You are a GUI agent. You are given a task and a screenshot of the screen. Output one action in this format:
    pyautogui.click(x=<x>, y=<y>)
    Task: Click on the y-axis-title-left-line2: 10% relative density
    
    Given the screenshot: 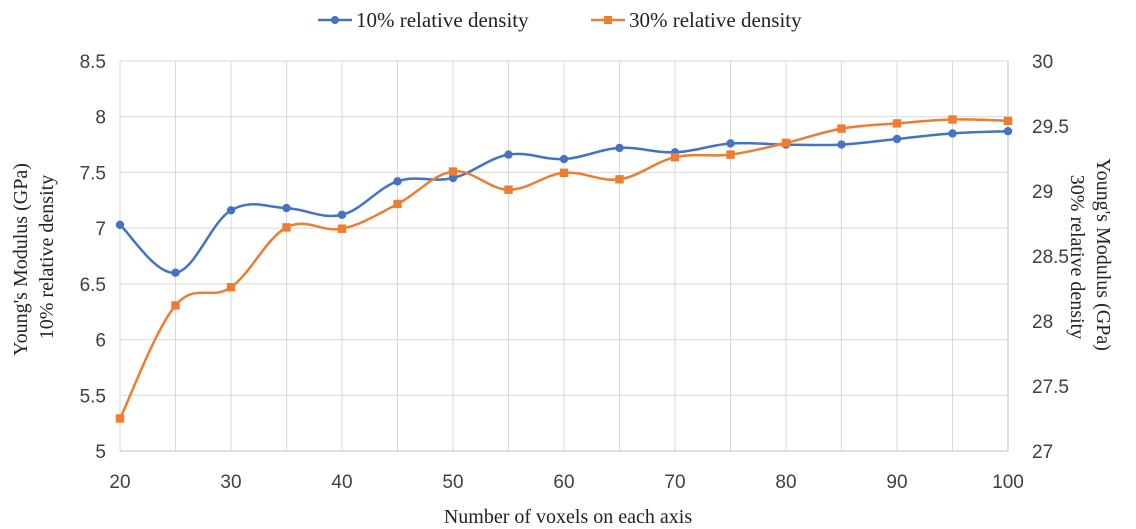 What is the action you would take?
    pyautogui.click(x=47, y=257)
    